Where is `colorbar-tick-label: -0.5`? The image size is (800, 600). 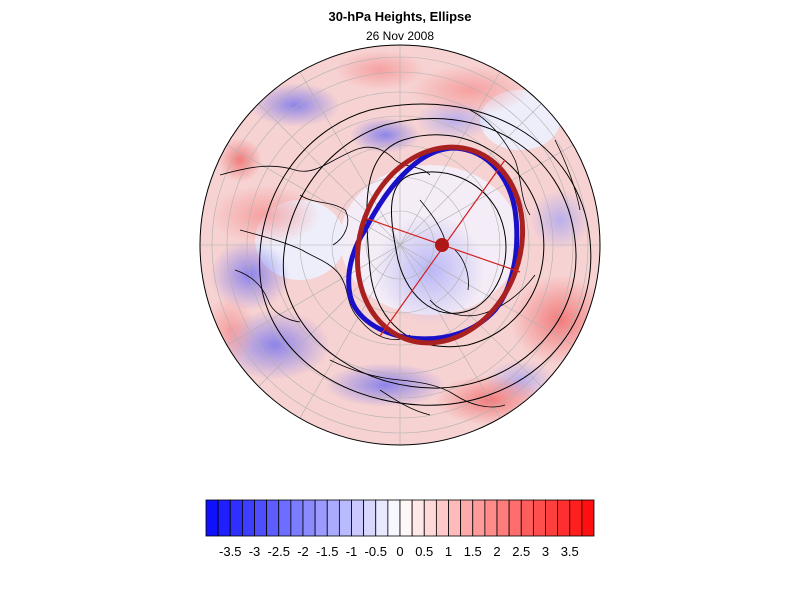 colorbar-tick-label: -0.5 is located at coordinates (376, 551).